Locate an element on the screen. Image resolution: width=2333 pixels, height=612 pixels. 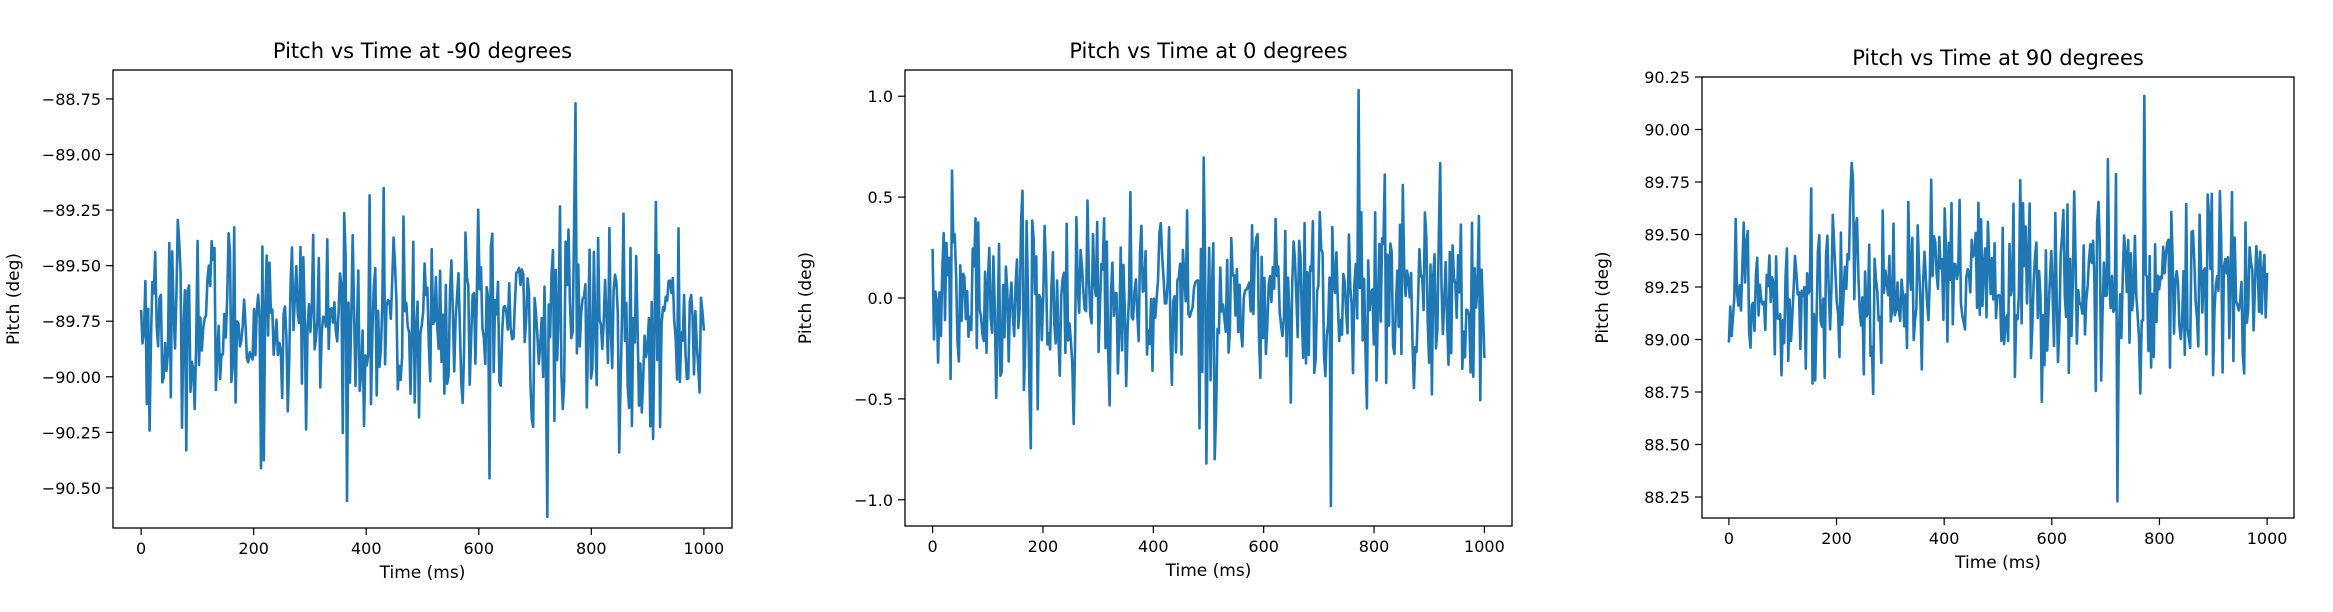
y-tick-label: −89.75 is located at coordinates (71, 321).